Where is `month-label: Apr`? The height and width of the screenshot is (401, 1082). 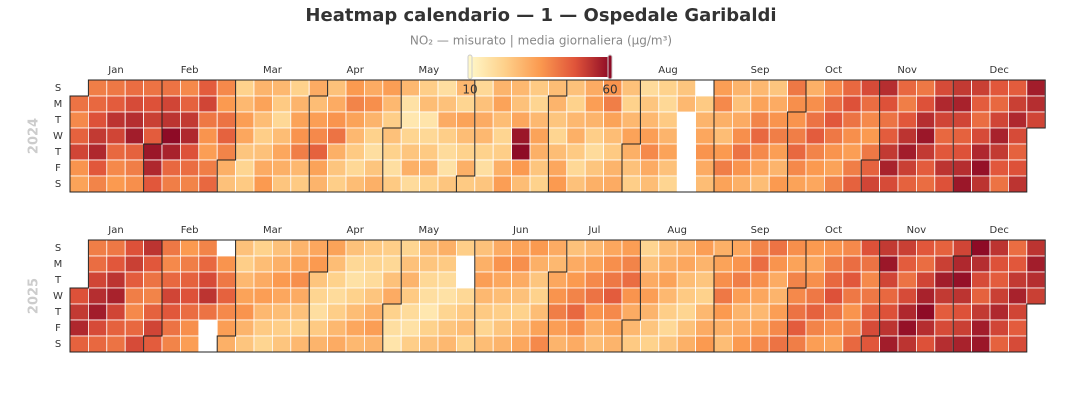
month-label: Apr is located at coordinates (356, 230).